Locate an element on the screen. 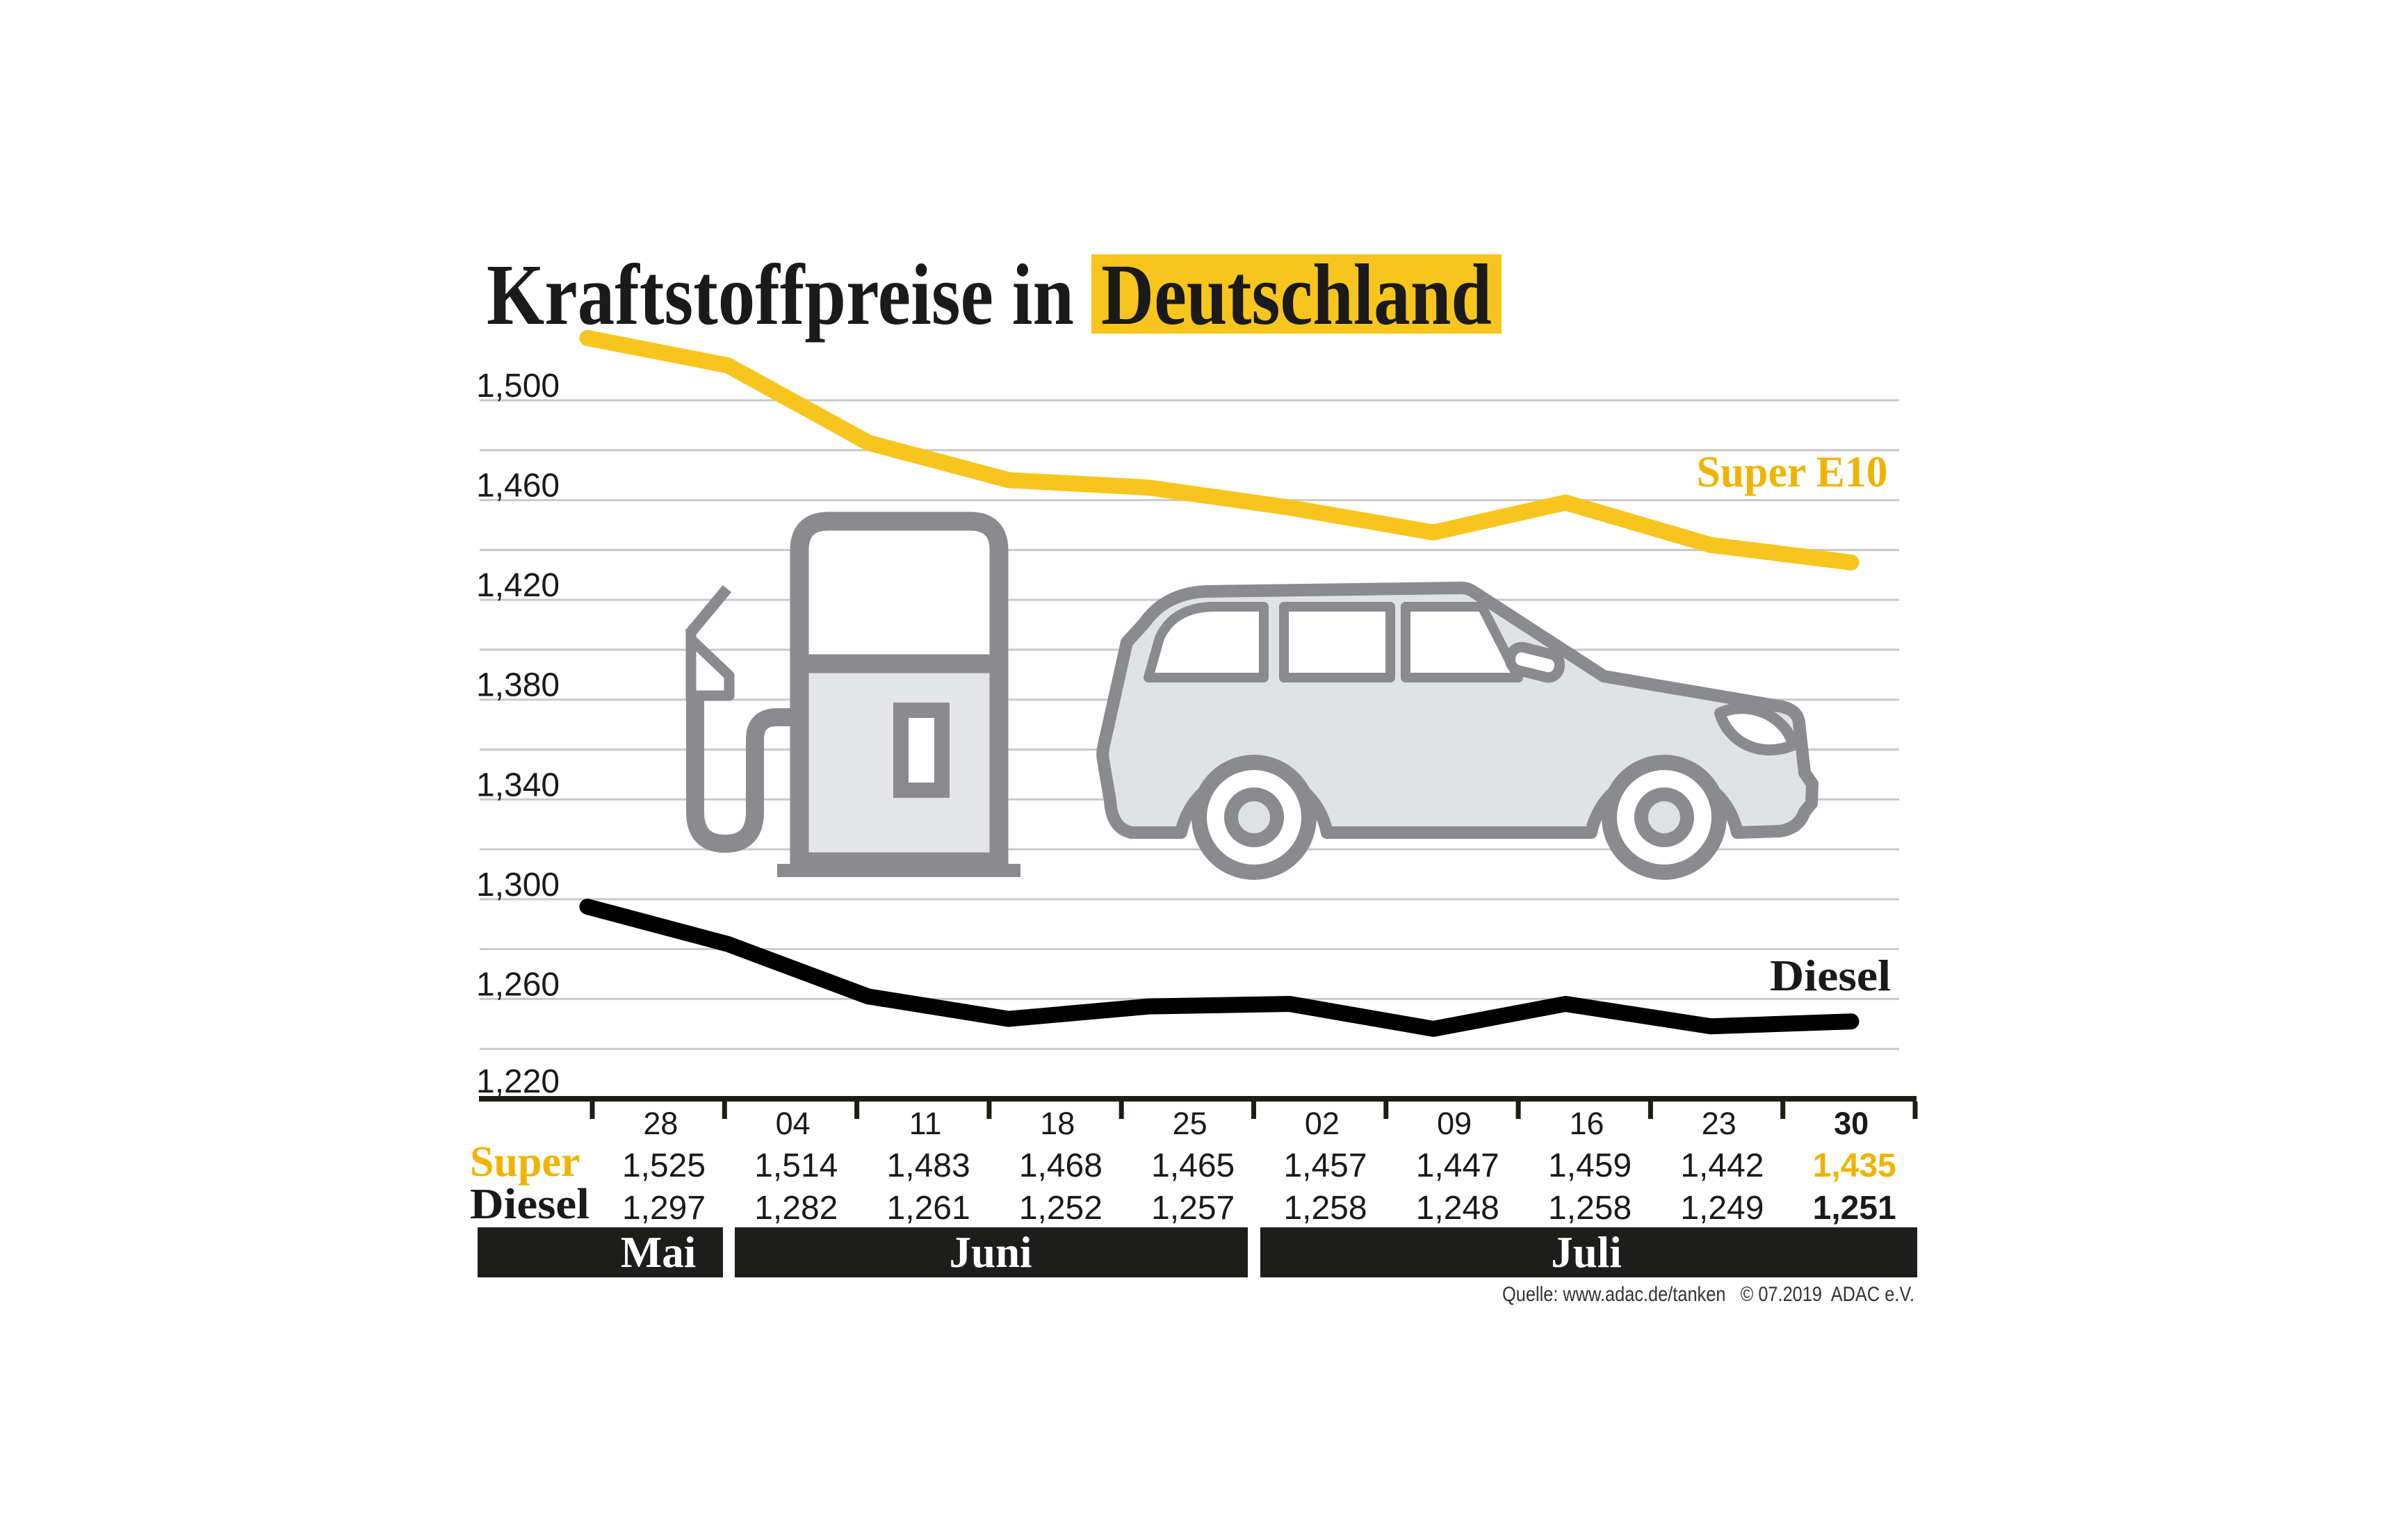  svg-text: 1,282 is located at coordinates (796, 1208).